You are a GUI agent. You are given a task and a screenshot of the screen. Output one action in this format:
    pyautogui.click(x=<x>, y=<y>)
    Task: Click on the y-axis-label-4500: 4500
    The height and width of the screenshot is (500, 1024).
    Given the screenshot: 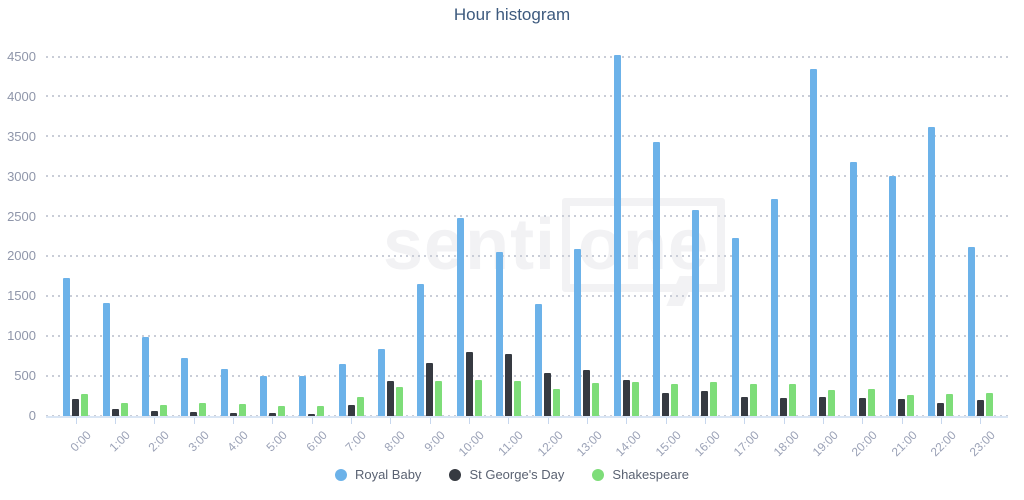 What is the action you would take?
    pyautogui.click(x=21, y=56)
    